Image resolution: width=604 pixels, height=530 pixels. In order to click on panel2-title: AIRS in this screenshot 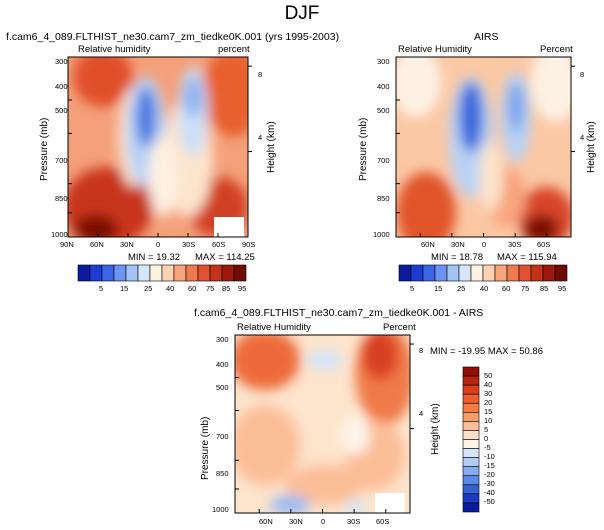, I will do `click(486, 37)`.